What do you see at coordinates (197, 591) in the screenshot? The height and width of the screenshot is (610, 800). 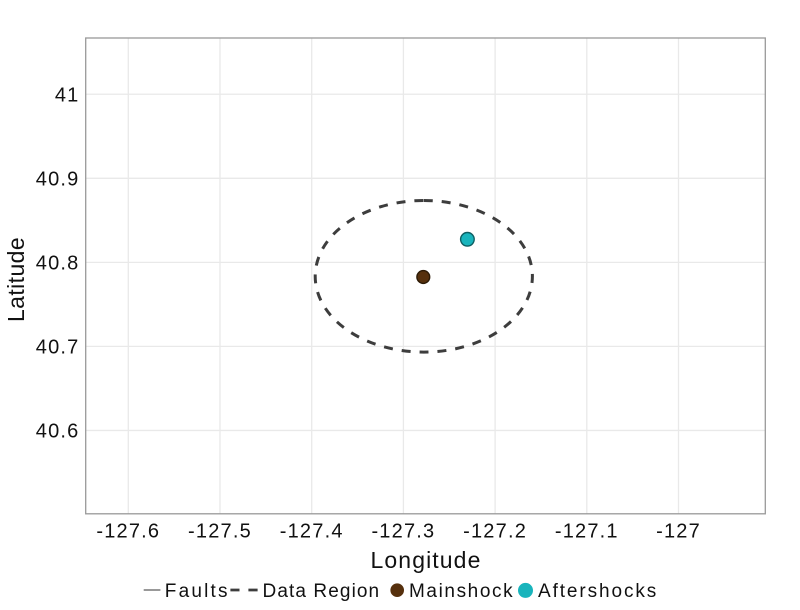 I see `svg-text: Faults` at bounding box center [197, 591].